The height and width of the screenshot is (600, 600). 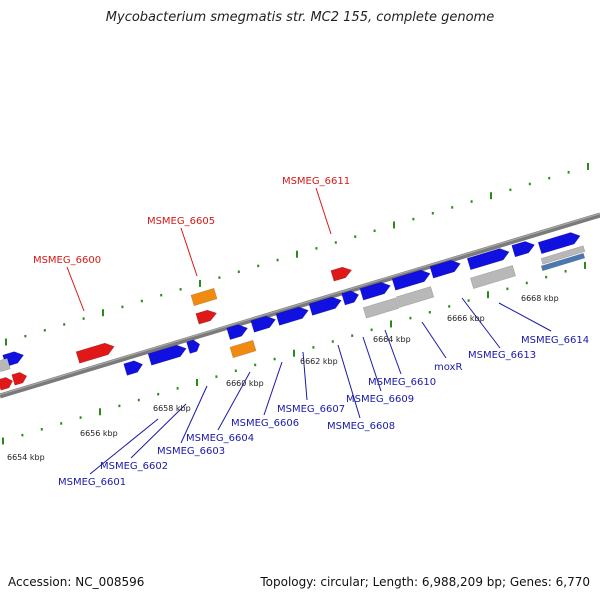 I want to click on forward-gene-label: MSMEG_6602, so click(x=134, y=466).